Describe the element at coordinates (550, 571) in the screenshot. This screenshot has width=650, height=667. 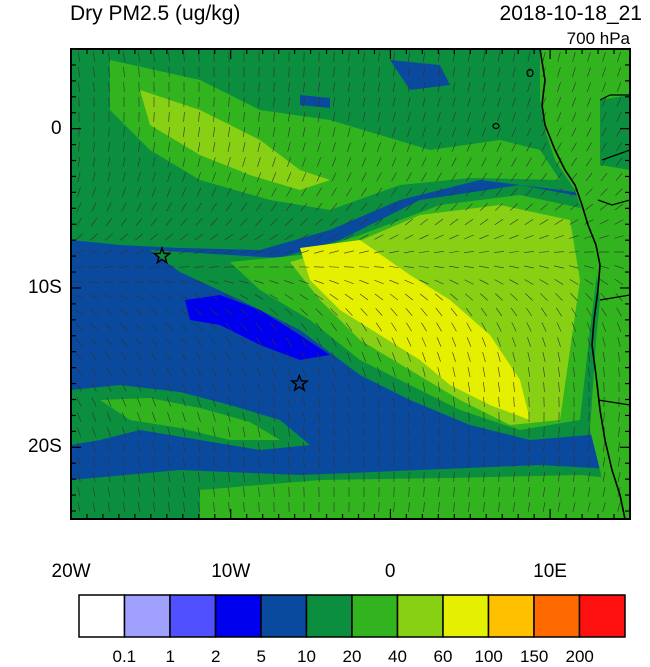
I see `x-tick-label: 10E` at that location.